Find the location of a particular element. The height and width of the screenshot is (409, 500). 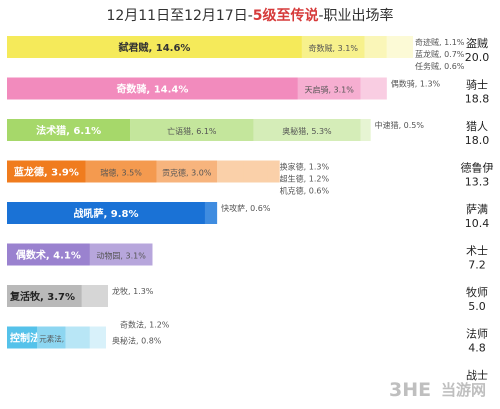

class-total-label: 10.4 is located at coordinates (477, 223).